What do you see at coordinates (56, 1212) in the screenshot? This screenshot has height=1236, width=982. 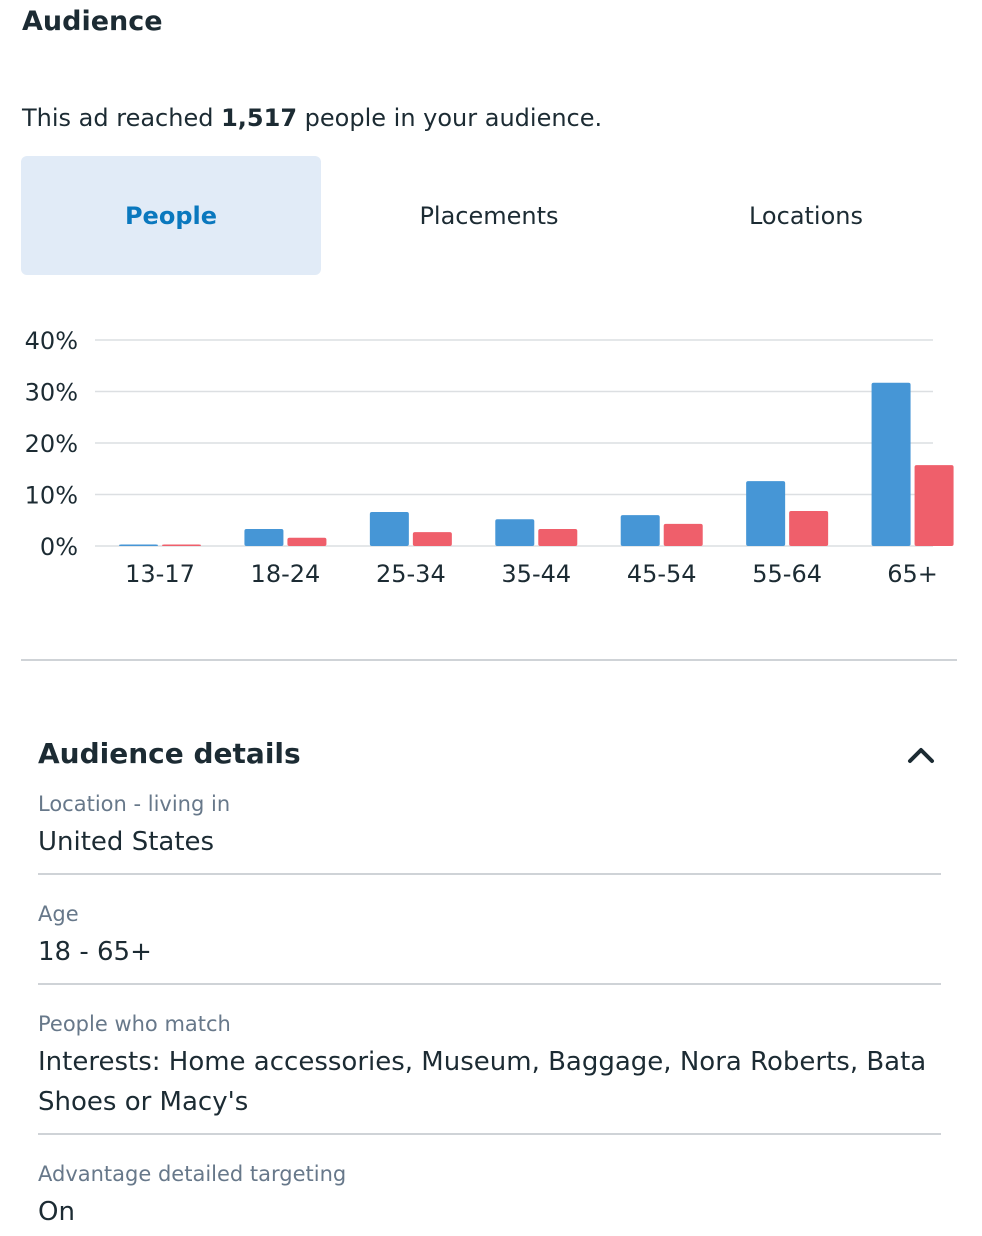 I see `detail-value: On` at bounding box center [56, 1212].